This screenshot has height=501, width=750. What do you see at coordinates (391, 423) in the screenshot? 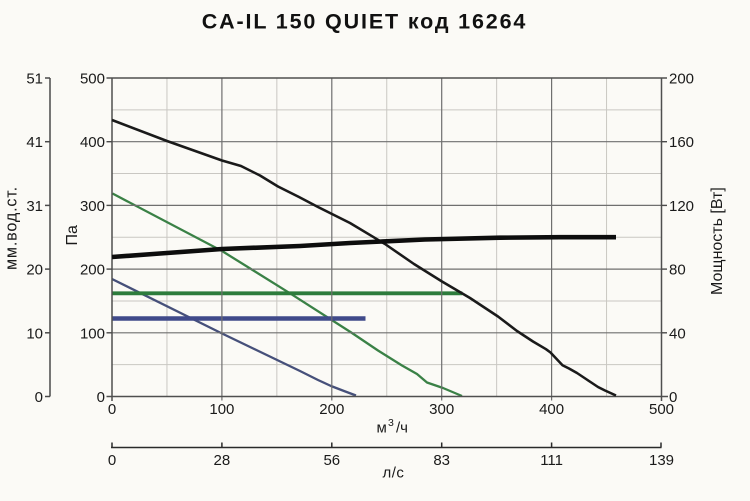
I see `svg-text: 3` at bounding box center [391, 423].